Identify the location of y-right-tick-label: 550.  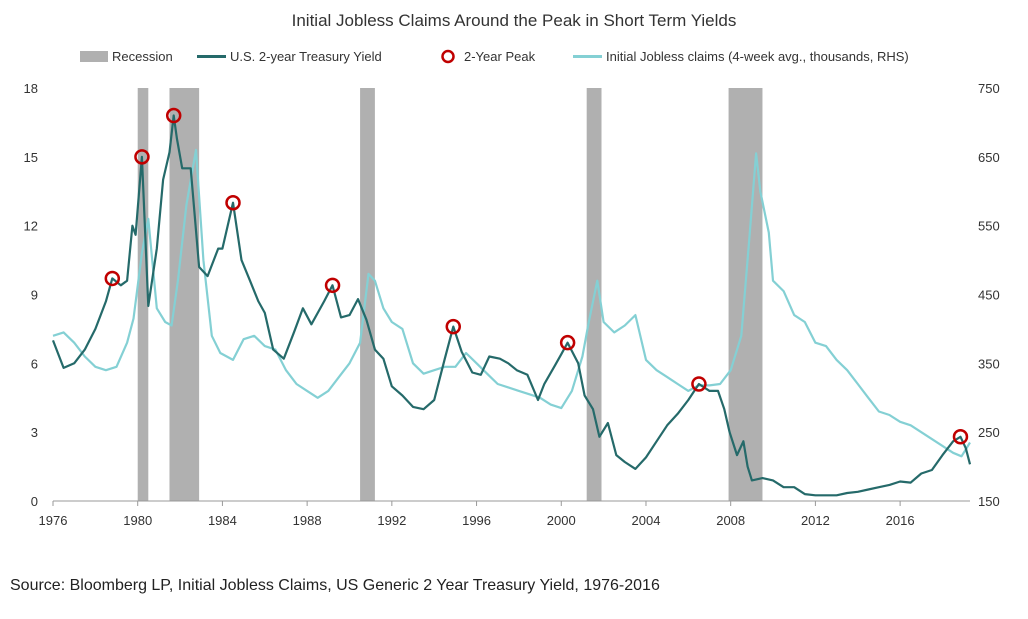
(989, 226).